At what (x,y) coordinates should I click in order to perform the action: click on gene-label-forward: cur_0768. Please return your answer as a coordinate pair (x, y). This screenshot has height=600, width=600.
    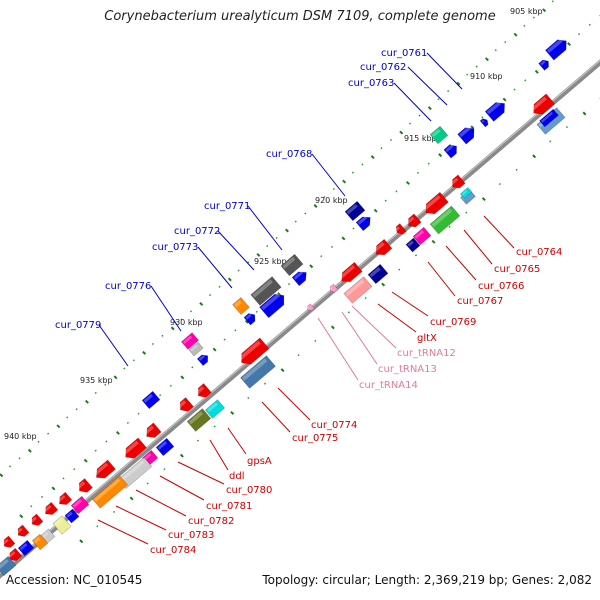
    Looking at the image, I should click on (289, 154).